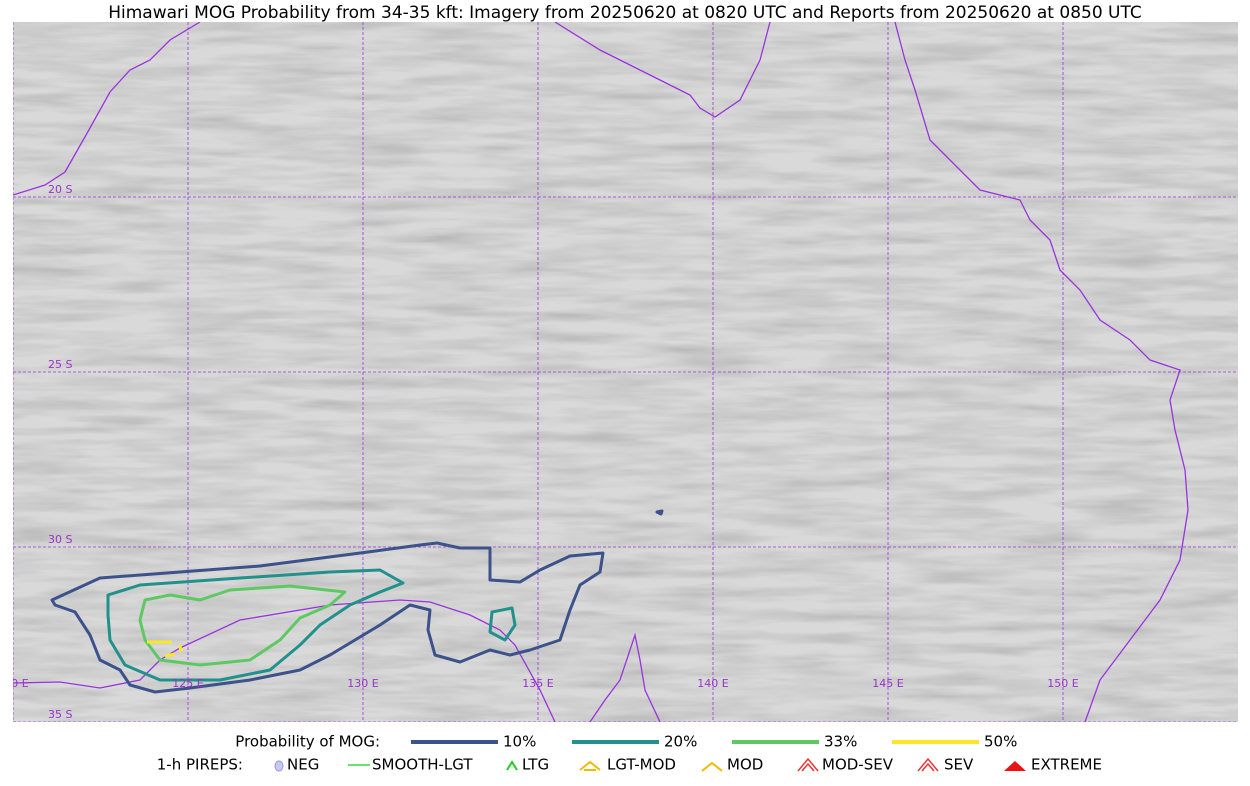 This screenshot has height=786, width=1250. What do you see at coordinates (840, 742) in the screenshot?
I see `legend-label: 33%` at bounding box center [840, 742].